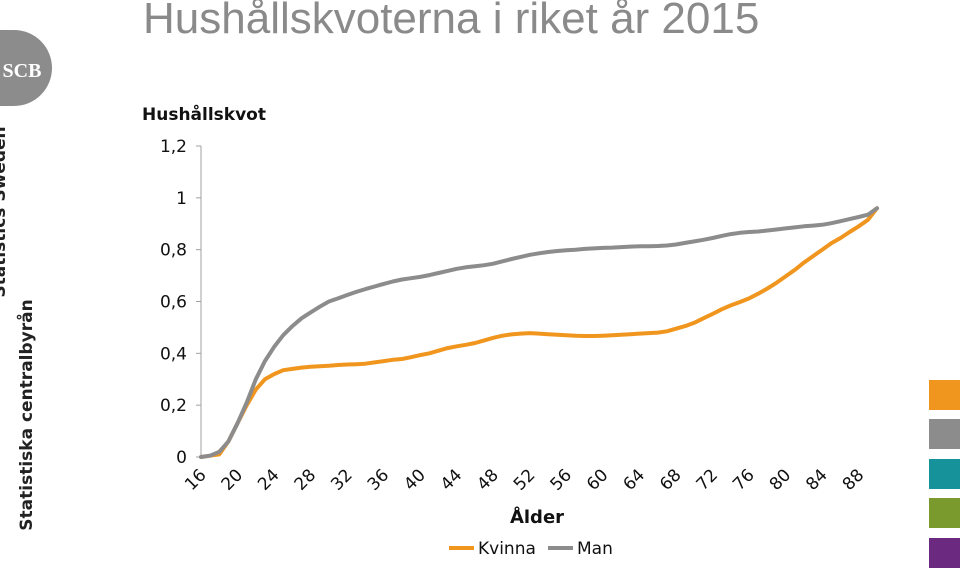 This screenshot has height=568, width=960. Describe the element at coordinates (634, 479) in the screenshot. I see `x-tick-label: 64` at that location.